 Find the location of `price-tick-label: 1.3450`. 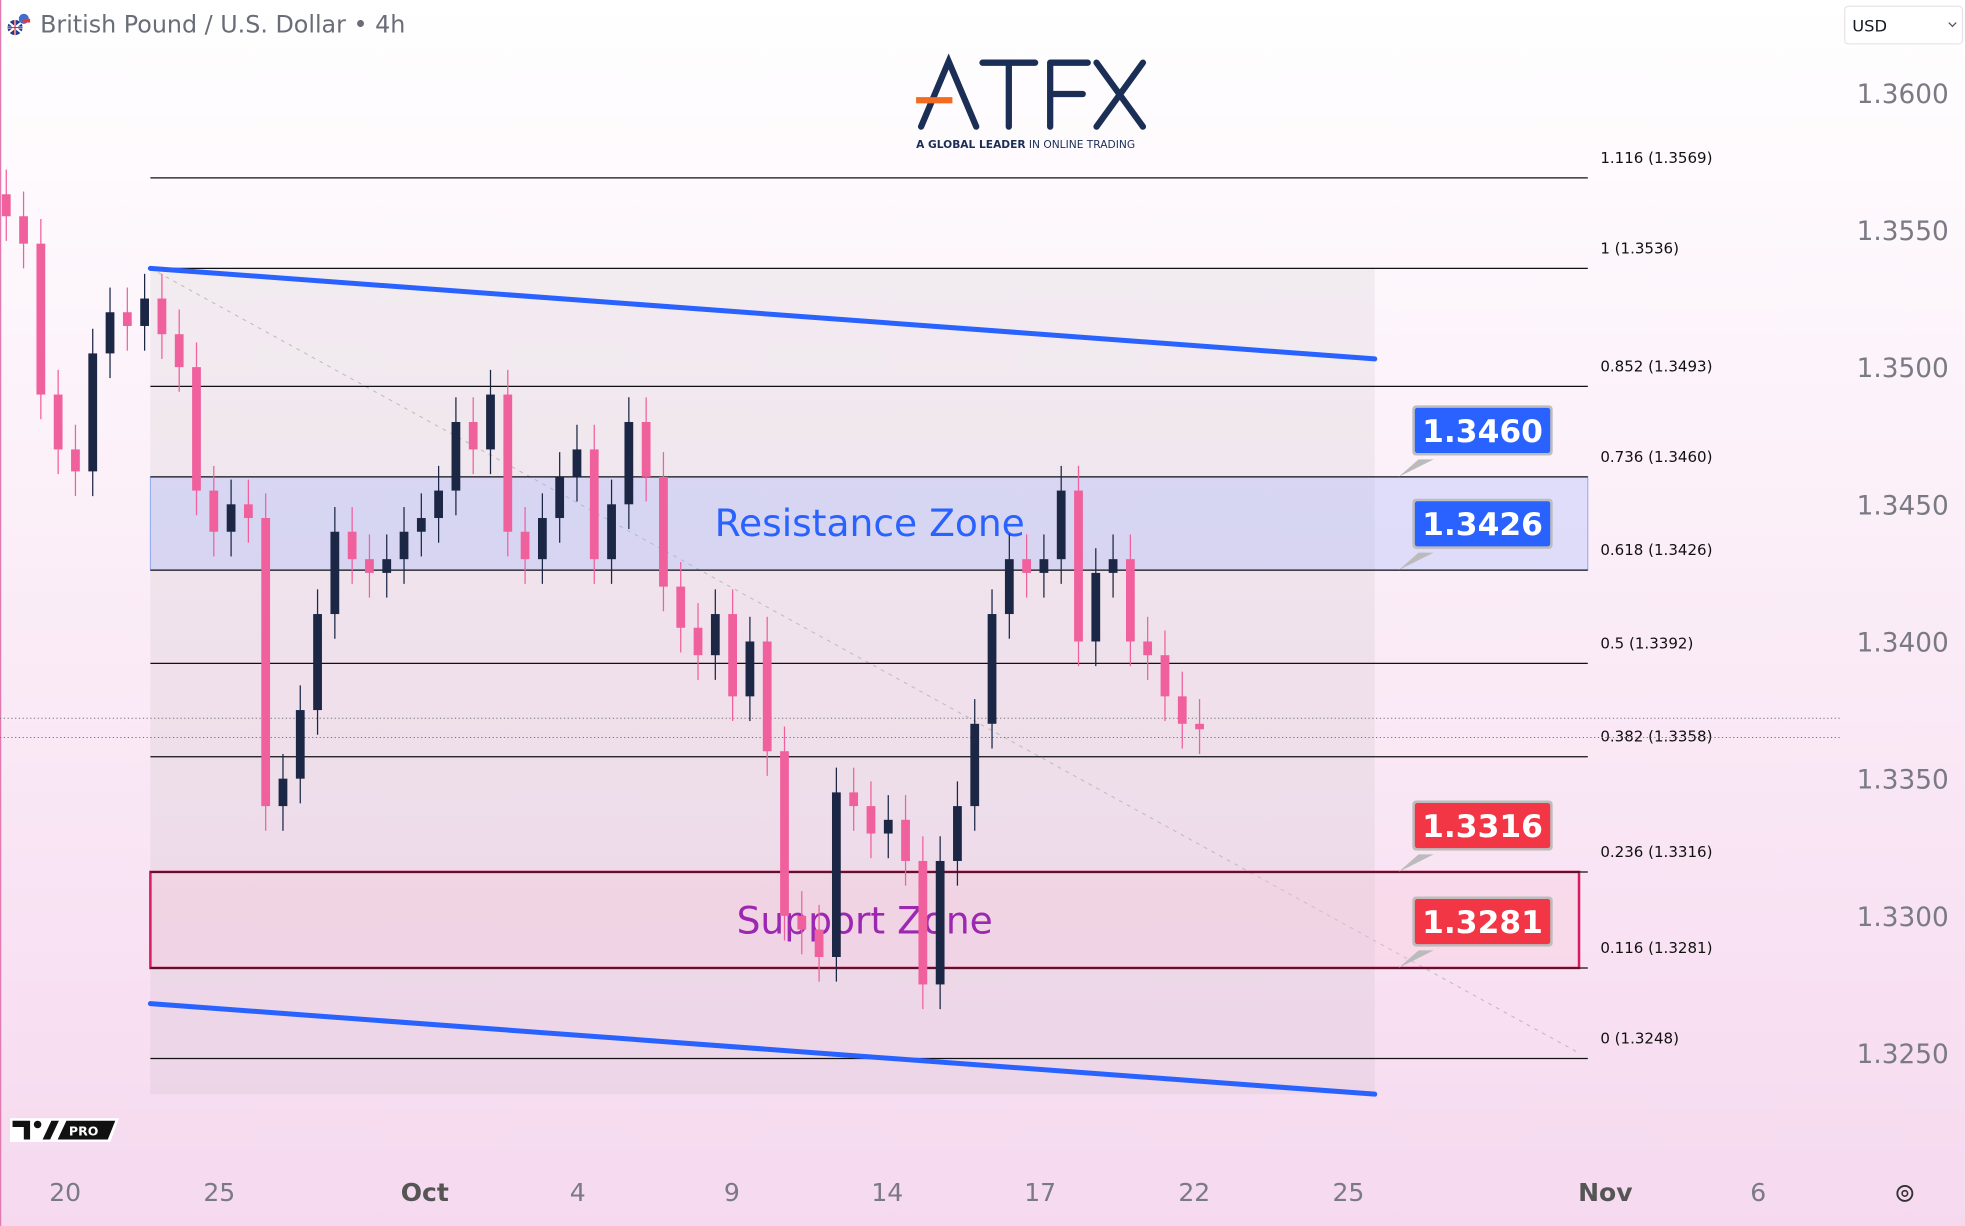

price-tick-label: 1.3450 is located at coordinates (1903, 506).